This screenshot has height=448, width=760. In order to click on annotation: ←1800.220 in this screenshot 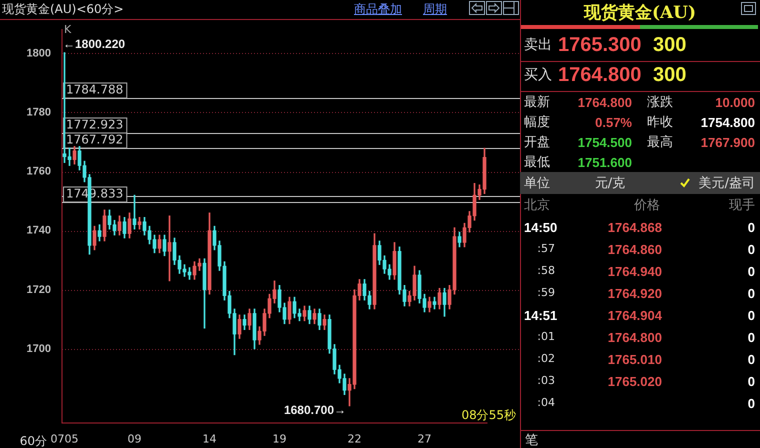, I will do `click(94, 44)`.